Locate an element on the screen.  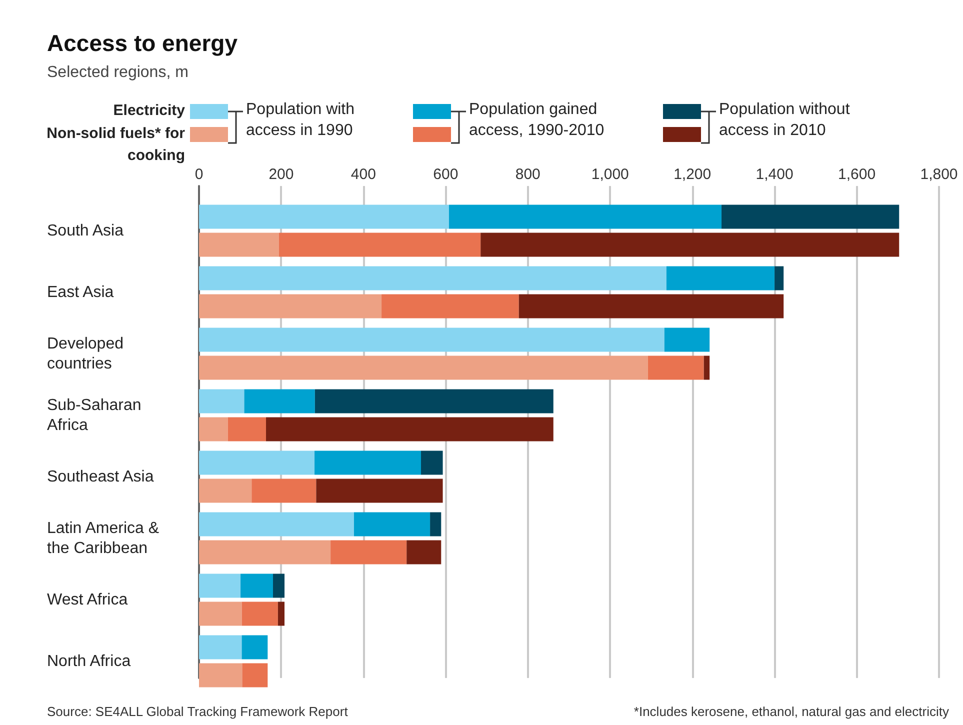
legend-label: Population with access in 1990 is located at coordinates (301, 120).